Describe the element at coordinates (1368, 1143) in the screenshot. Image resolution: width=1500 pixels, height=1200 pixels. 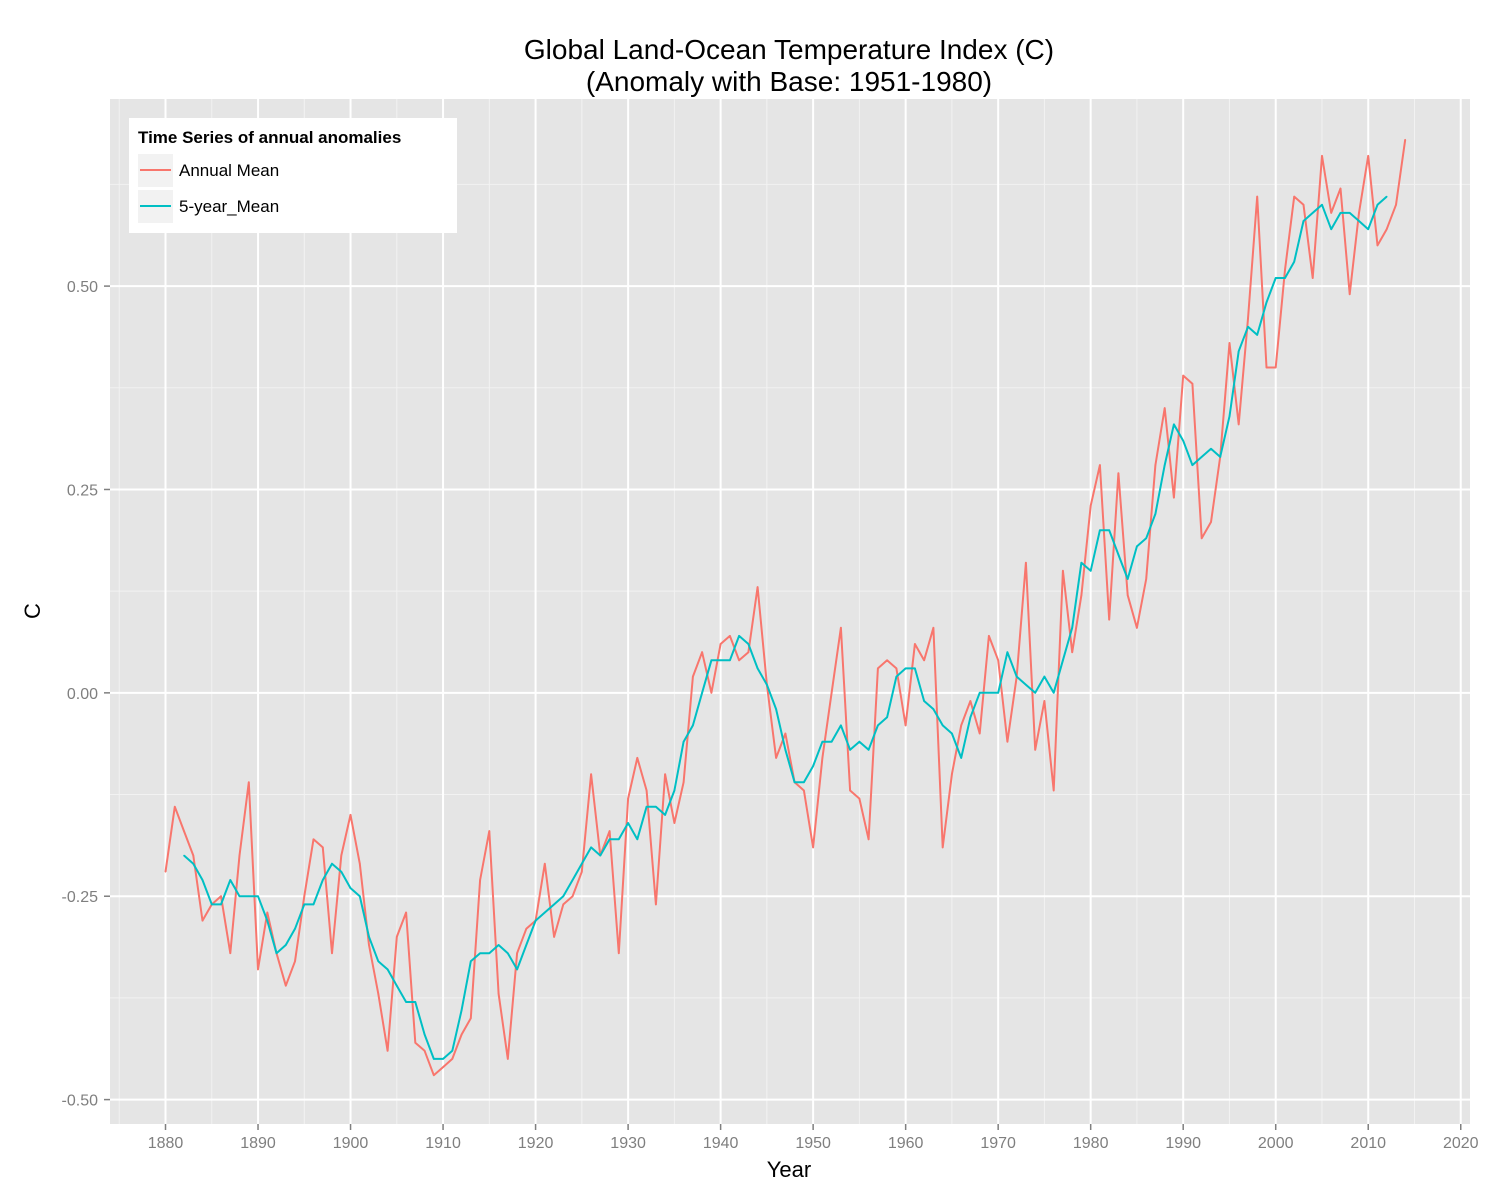
I see `x-tick-label: 2010` at that location.